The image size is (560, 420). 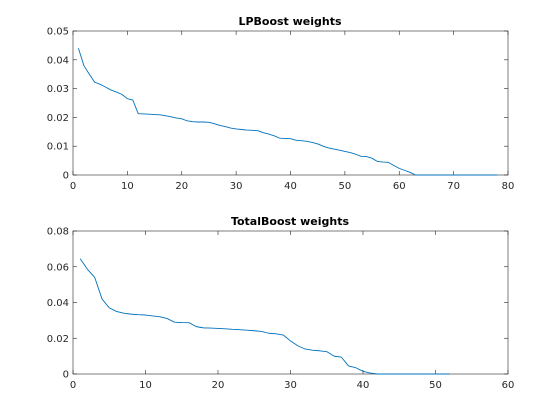 What do you see at coordinates (58, 232) in the screenshot?
I see `y-tick-label: 0.08` at bounding box center [58, 232].